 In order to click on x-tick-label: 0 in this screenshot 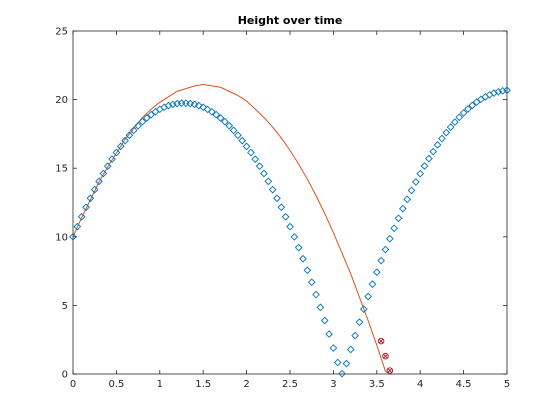, I will do `click(73, 384)`.